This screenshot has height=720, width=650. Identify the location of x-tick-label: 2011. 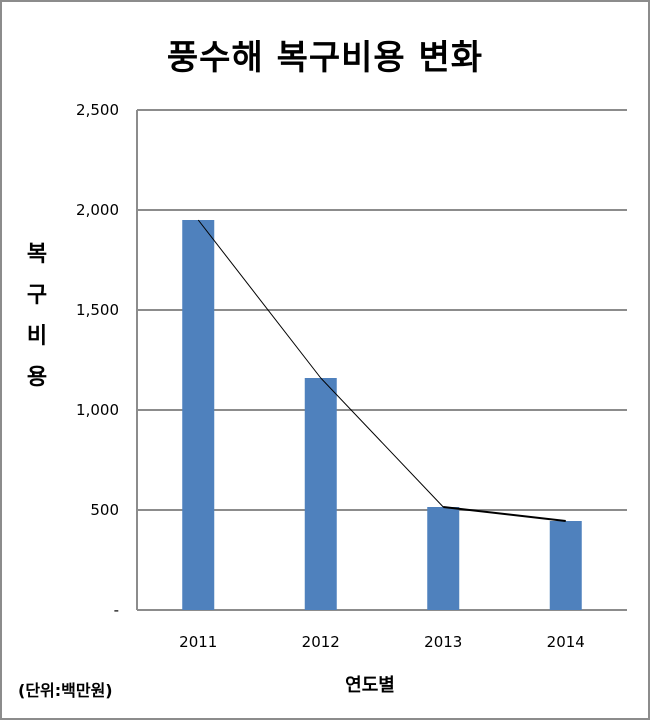
(198, 642).